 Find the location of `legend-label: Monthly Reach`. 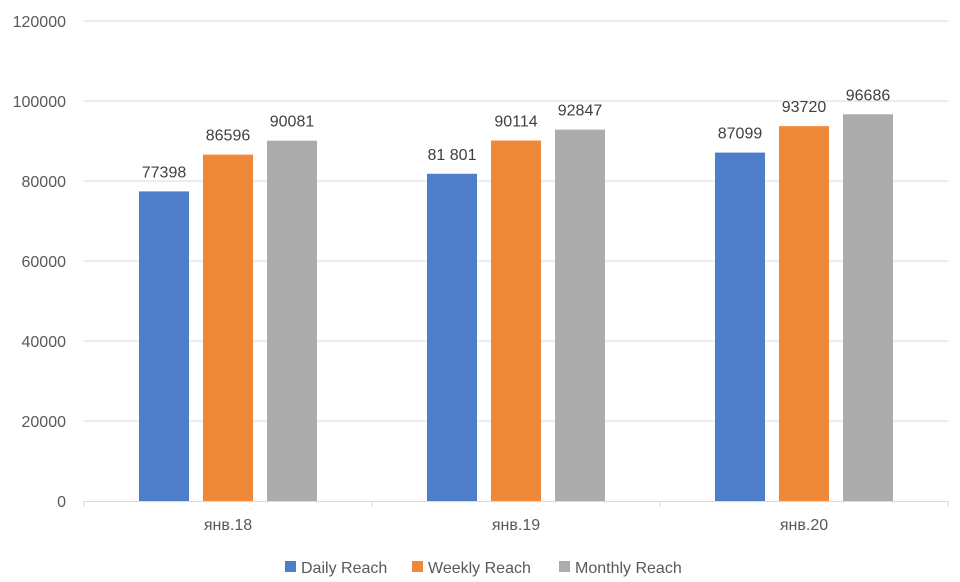

legend-label: Monthly Reach is located at coordinates (628, 568).